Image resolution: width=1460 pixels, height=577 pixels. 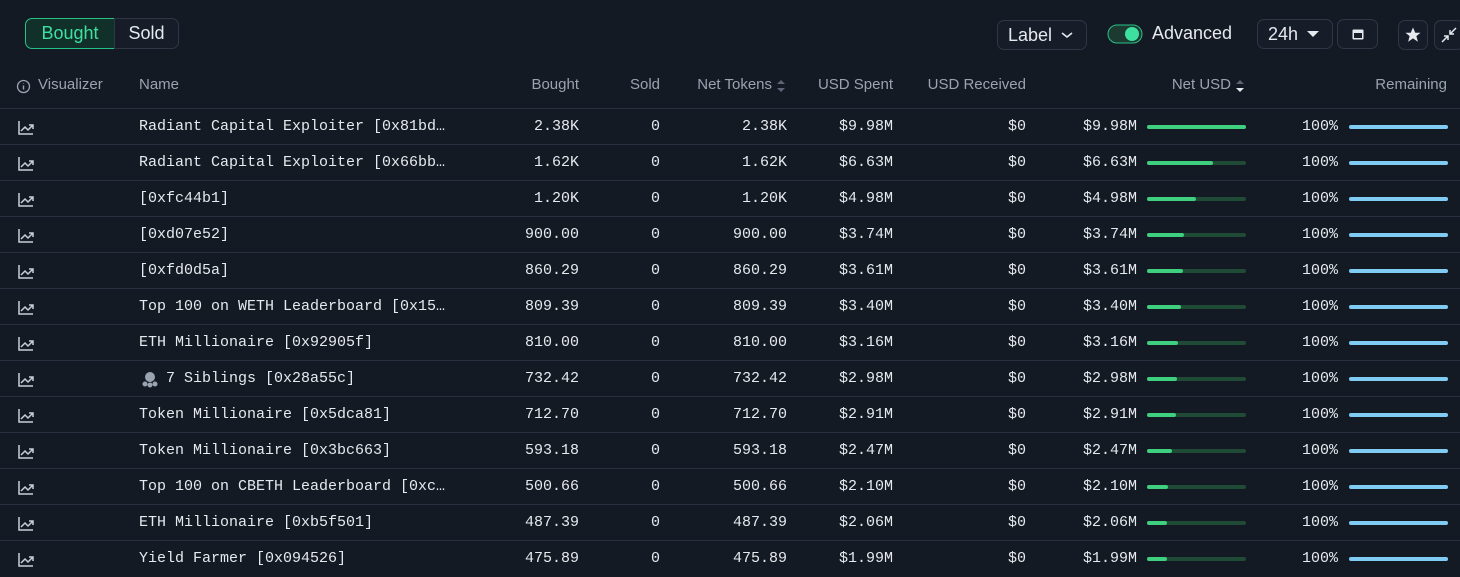 What do you see at coordinates (1109, 126) in the screenshot?
I see `value-cell: $9.98M` at bounding box center [1109, 126].